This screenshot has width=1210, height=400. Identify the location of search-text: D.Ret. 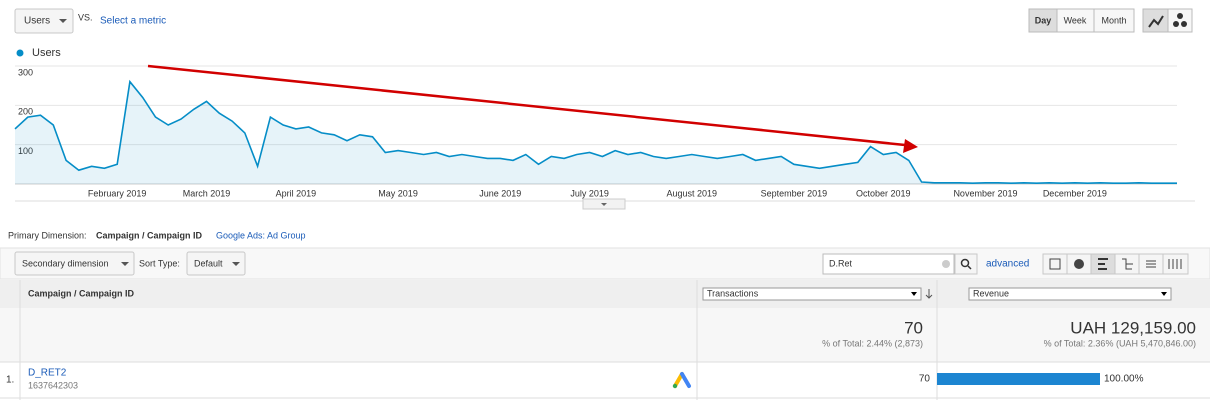
(841, 263).